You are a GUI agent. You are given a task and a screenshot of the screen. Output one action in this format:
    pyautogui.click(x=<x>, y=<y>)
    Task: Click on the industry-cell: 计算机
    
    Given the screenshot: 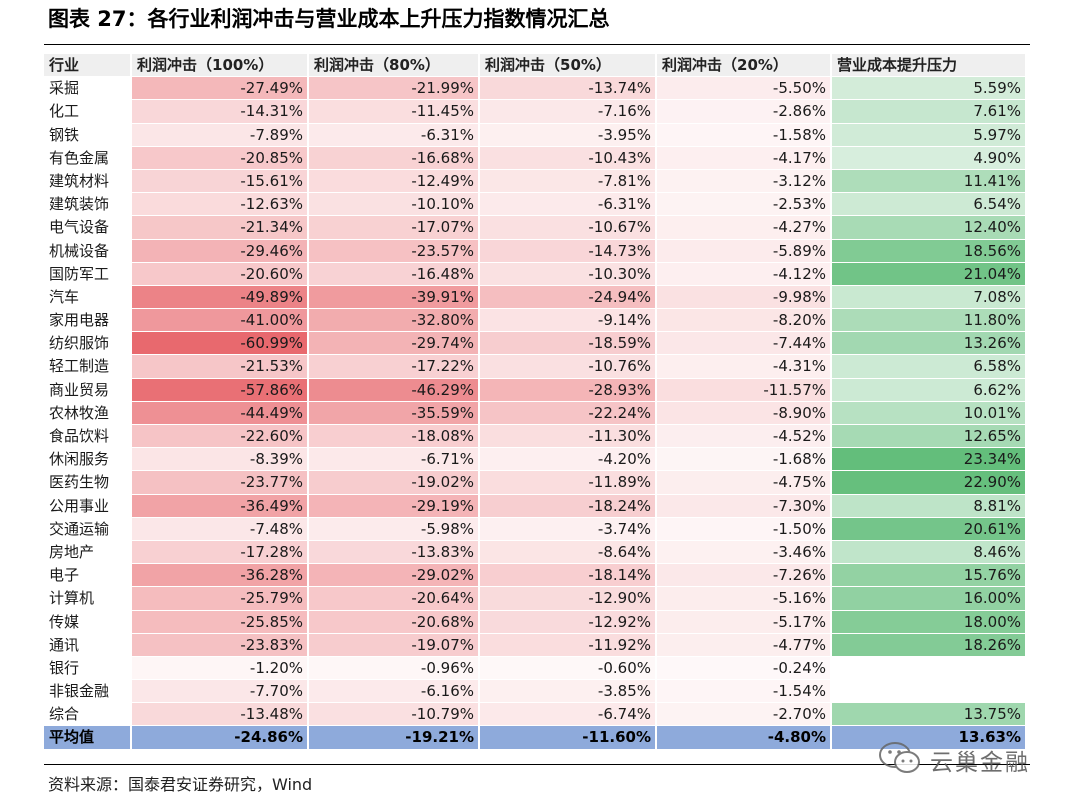 What is the action you would take?
    pyautogui.click(x=87, y=599)
    